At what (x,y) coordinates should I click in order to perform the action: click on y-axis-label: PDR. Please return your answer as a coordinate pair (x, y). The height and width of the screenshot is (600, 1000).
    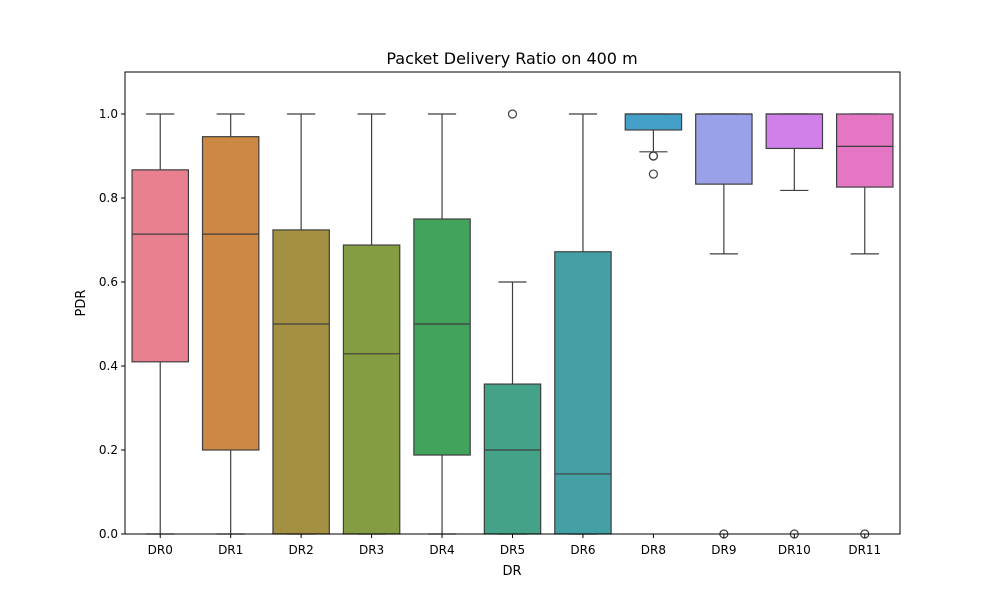
    Looking at the image, I should click on (81, 303).